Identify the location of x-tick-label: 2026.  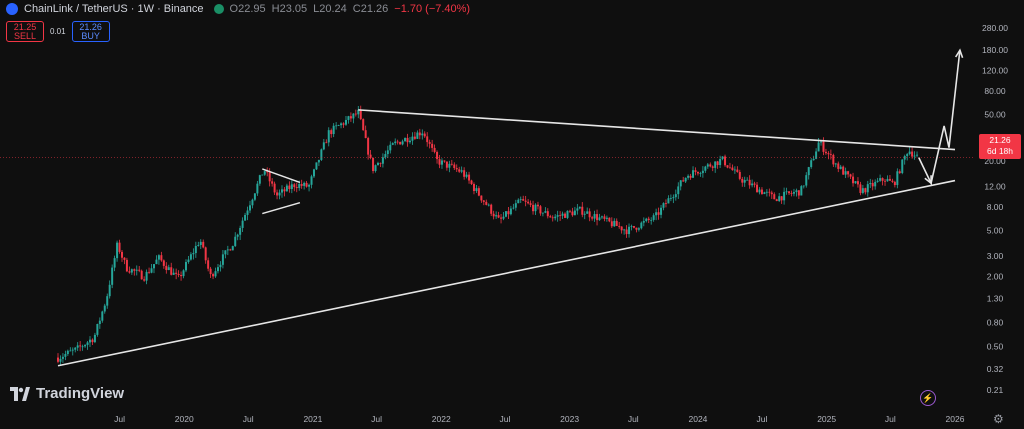
(955, 419).